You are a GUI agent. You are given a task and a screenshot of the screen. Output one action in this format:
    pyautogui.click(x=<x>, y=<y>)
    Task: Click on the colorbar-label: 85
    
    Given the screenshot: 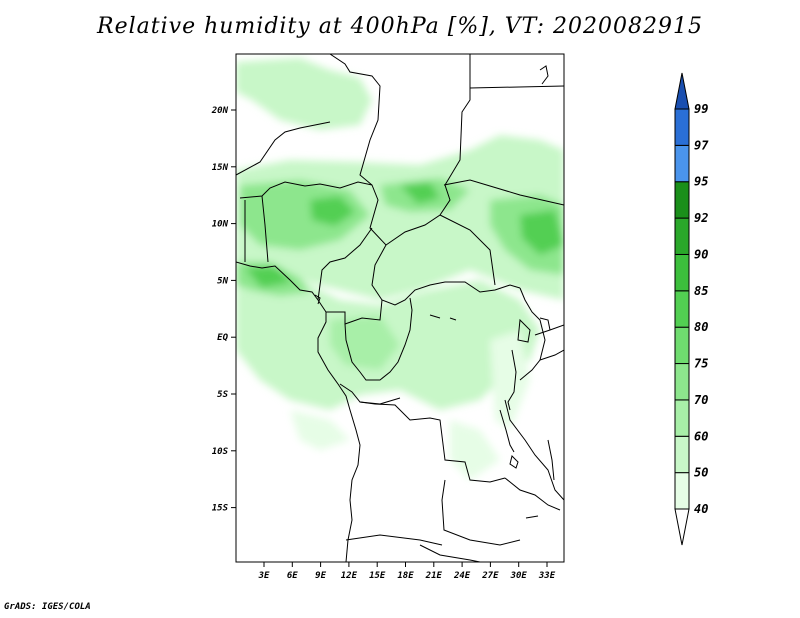 What is the action you would take?
    pyautogui.click(x=701, y=291)
    